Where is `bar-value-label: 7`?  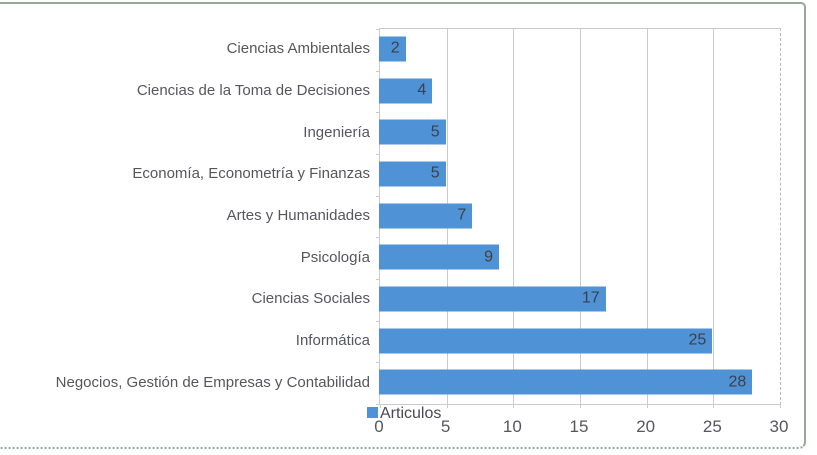
bar-value-label: 7 is located at coordinates (462, 215).